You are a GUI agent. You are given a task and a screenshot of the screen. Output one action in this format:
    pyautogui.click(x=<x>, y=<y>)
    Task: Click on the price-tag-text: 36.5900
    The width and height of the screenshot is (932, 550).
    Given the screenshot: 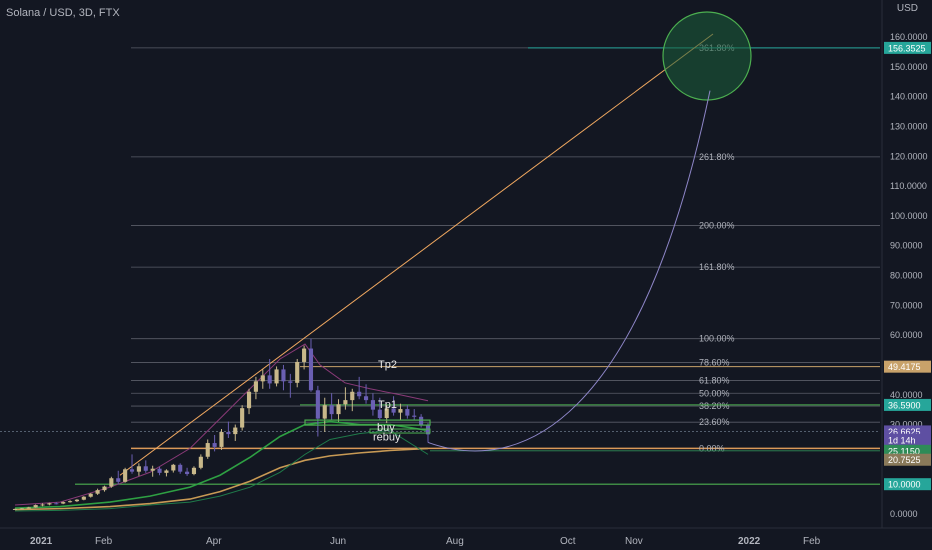 What is the action you would take?
    pyautogui.click(x=904, y=405)
    